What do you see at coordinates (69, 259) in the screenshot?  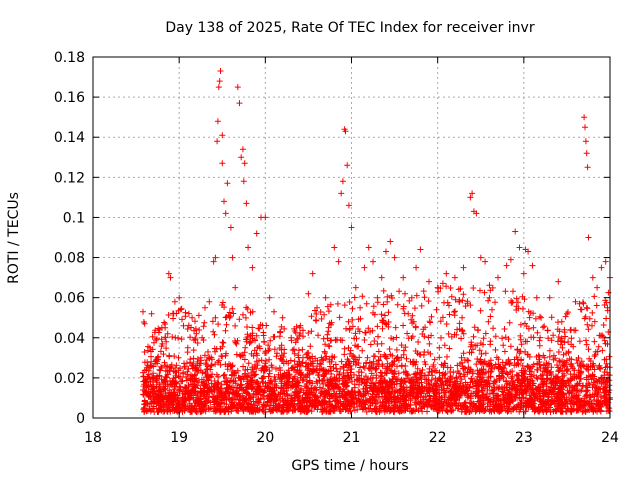 I see `y-tick-label: 0.08` at bounding box center [69, 259].